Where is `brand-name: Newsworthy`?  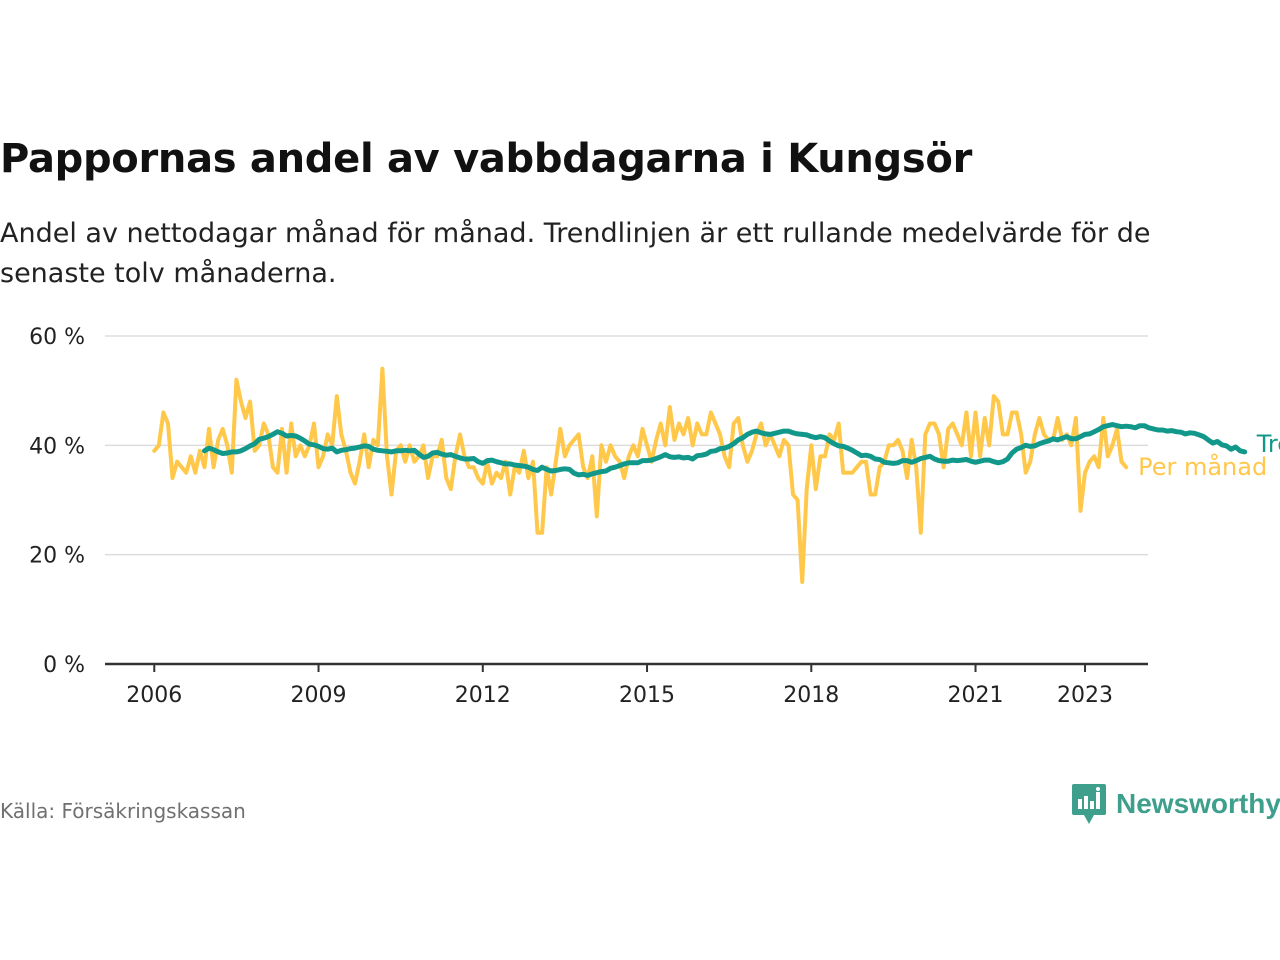 brand-name: Newsworthy is located at coordinates (1198, 803).